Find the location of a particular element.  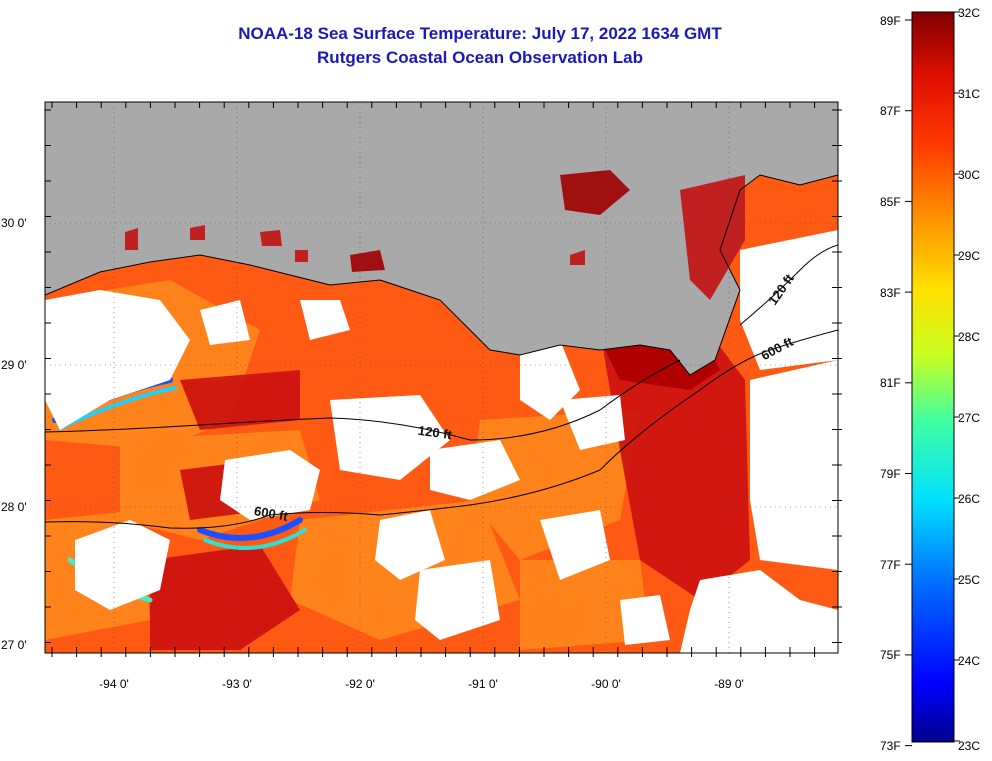

colorbar-c-label: 23C is located at coordinates (969, 746).